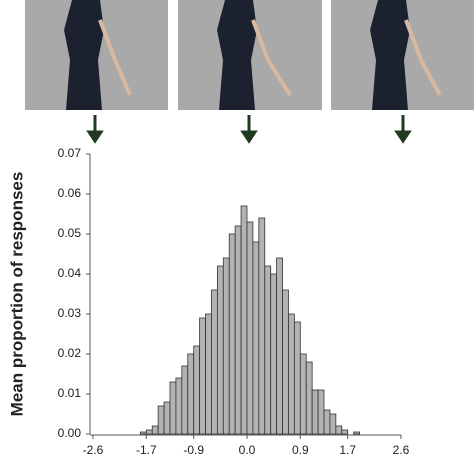 The height and width of the screenshot is (474, 474). I want to click on x-tick-label: 2.6, so click(401, 450).